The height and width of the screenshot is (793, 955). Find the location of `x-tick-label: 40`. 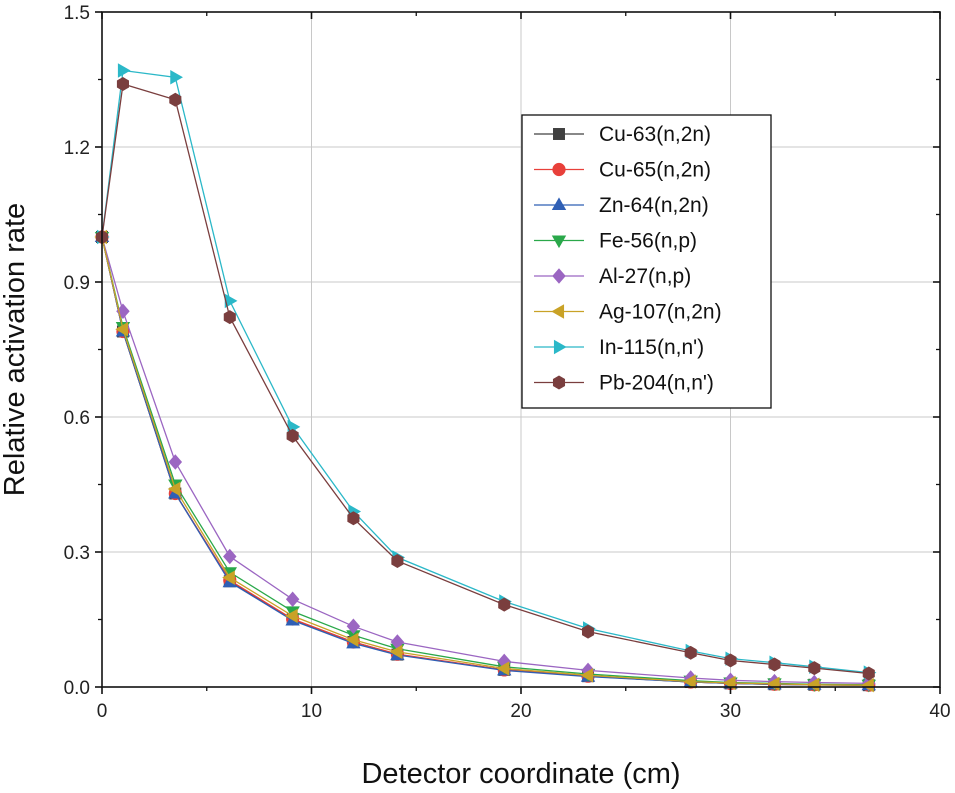

x-tick-label: 40 is located at coordinates (939, 711).